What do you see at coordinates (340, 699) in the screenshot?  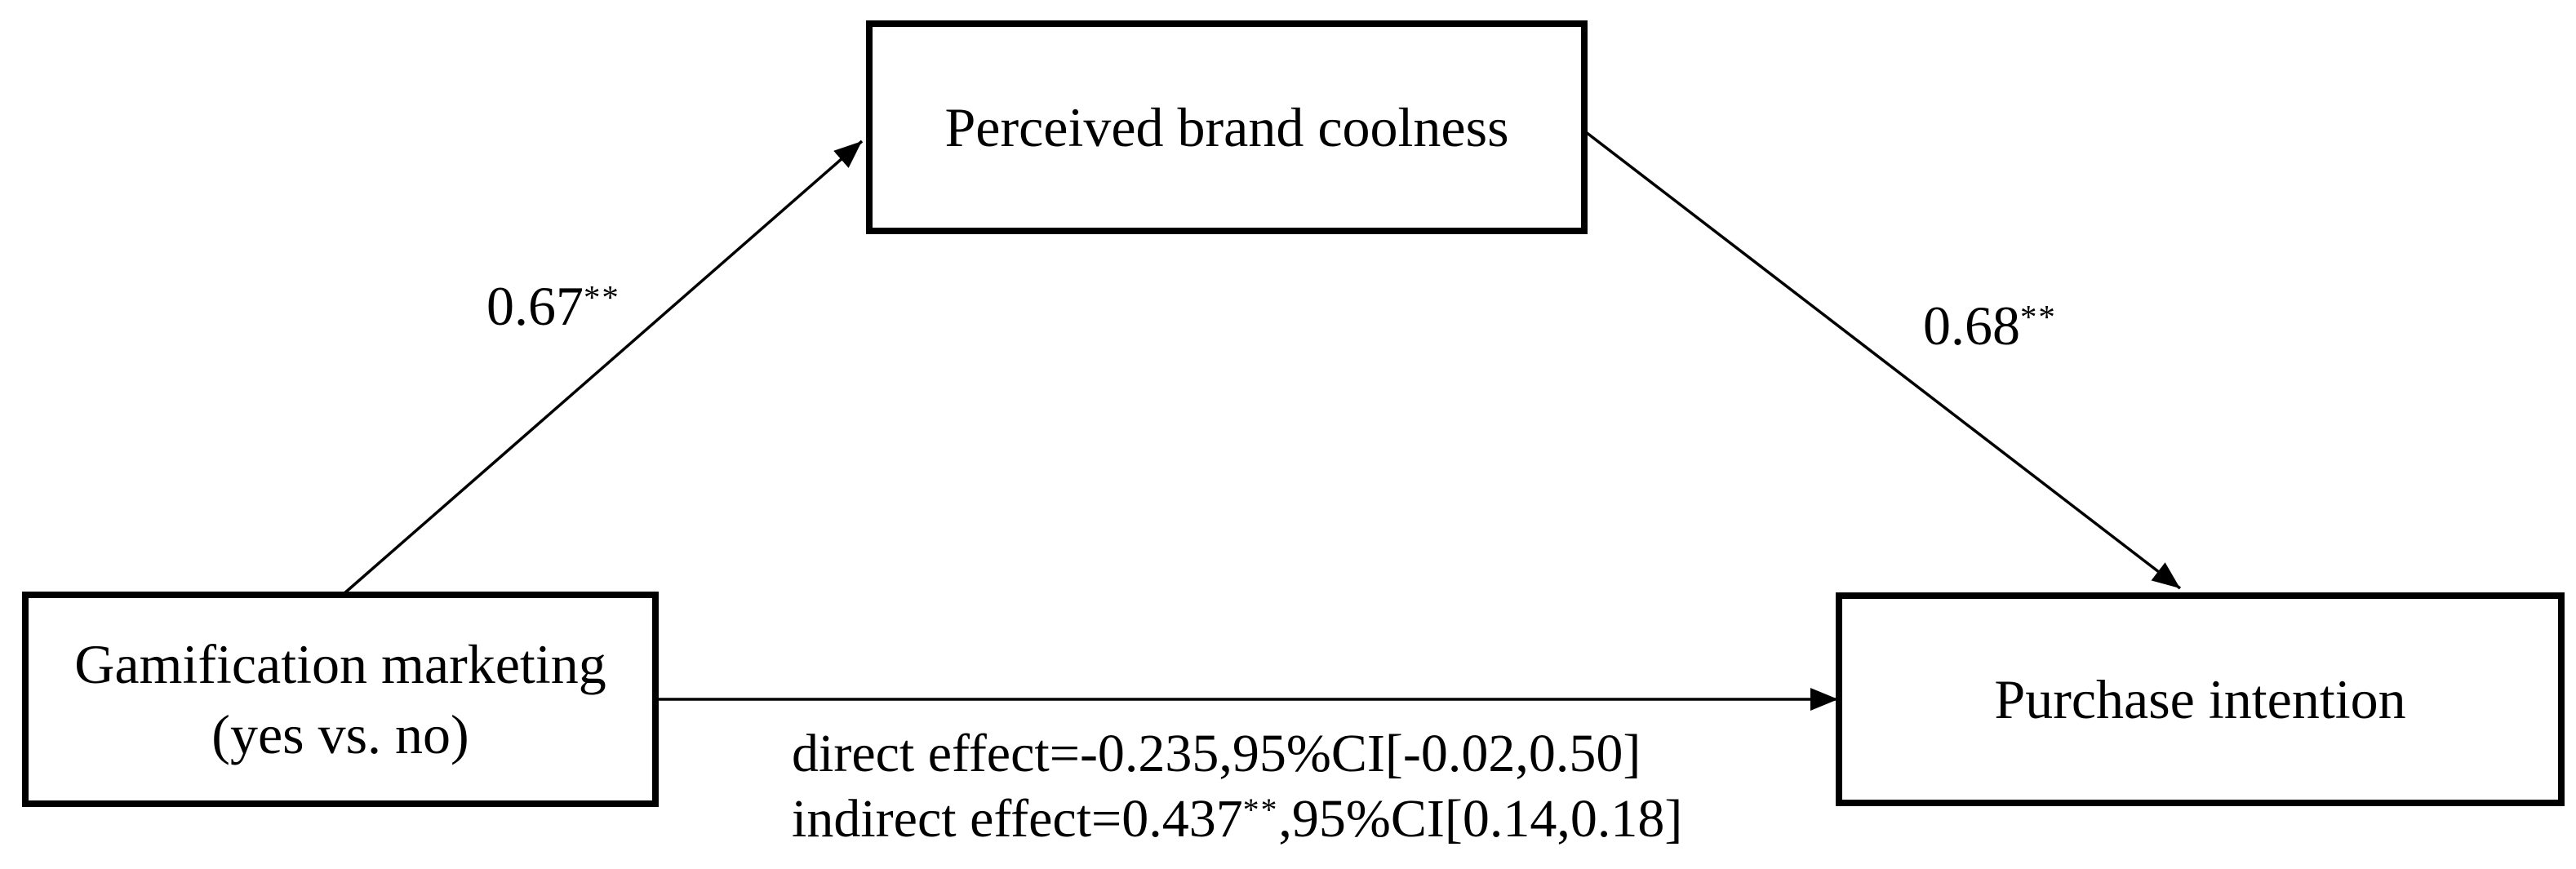 I see `node-gamification-marketing: Gamification marketing (yes vs. no)` at bounding box center [340, 699].